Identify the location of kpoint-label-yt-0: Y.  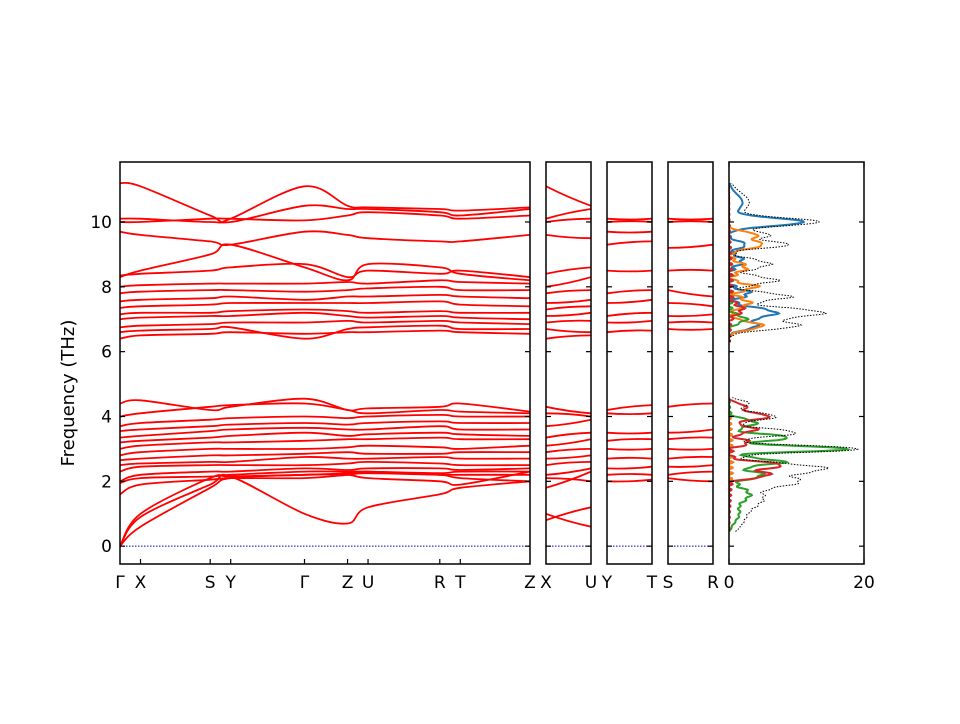
(607, 583).